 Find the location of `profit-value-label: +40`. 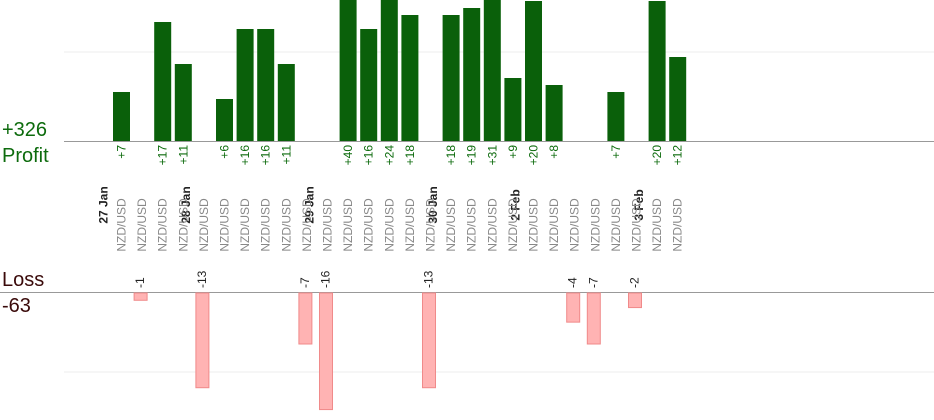

profit-value-label: +40 is located at coordinates (348, 155).